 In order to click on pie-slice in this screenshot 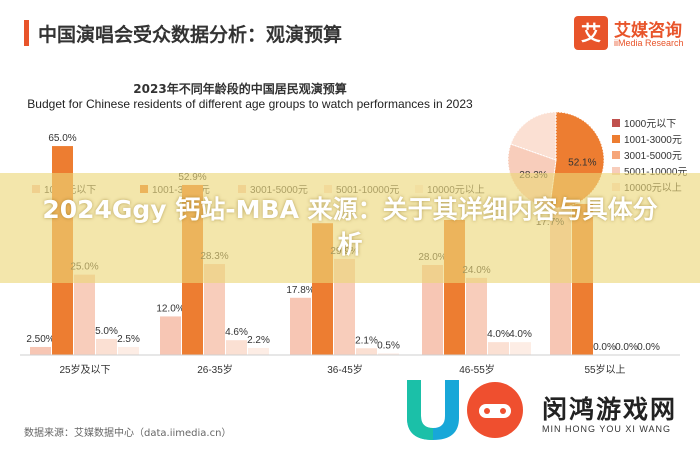, I will do `click(533, 136)`.